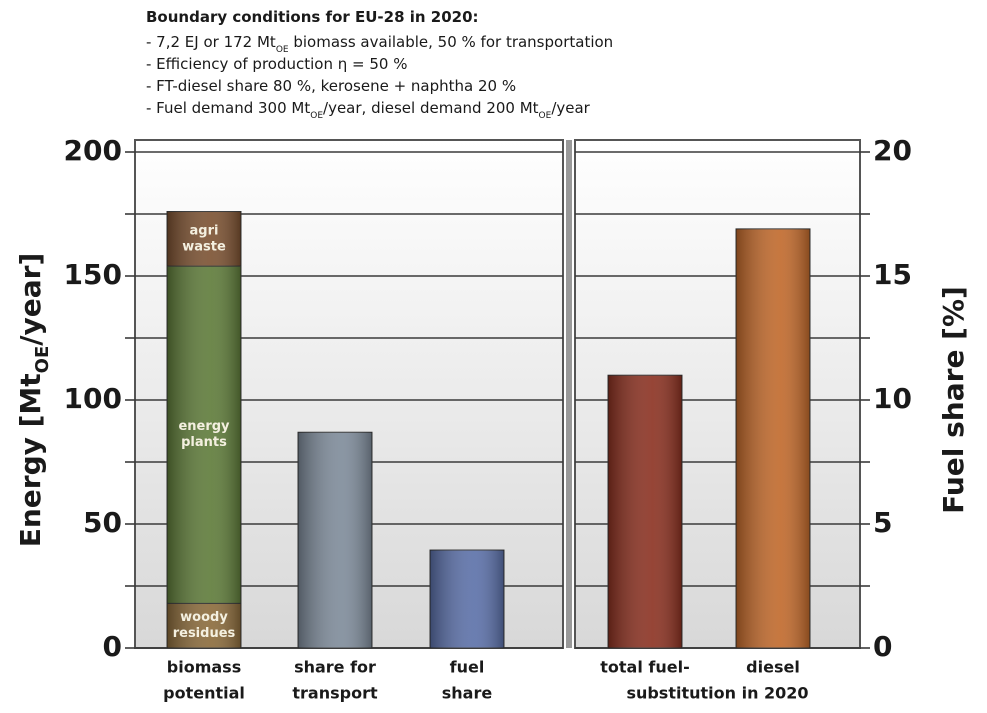  Describe the element at coordinates (882, 522) in the screenshot. I see `y-tick-label: 5` at that location.